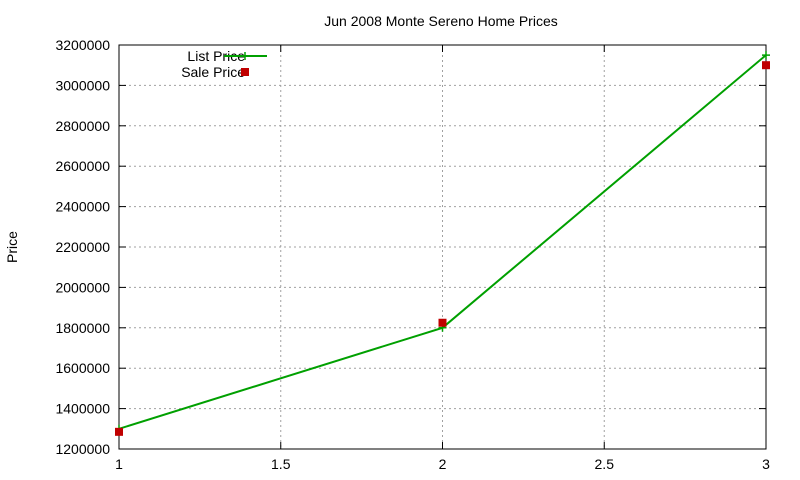 This screenshot has width=800, height=480. Describe the element at coordinates (82, 85) in the screenshot. I see `y-tick-label: 3000000` at that location.